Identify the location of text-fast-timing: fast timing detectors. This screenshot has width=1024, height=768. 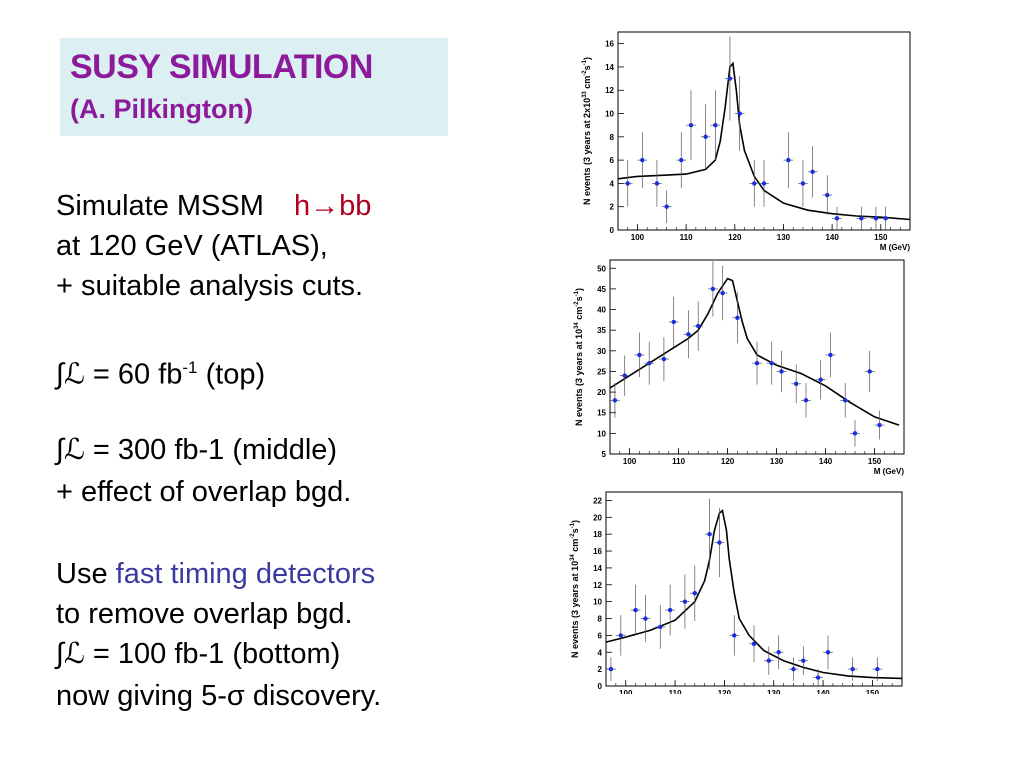
(245, 574).